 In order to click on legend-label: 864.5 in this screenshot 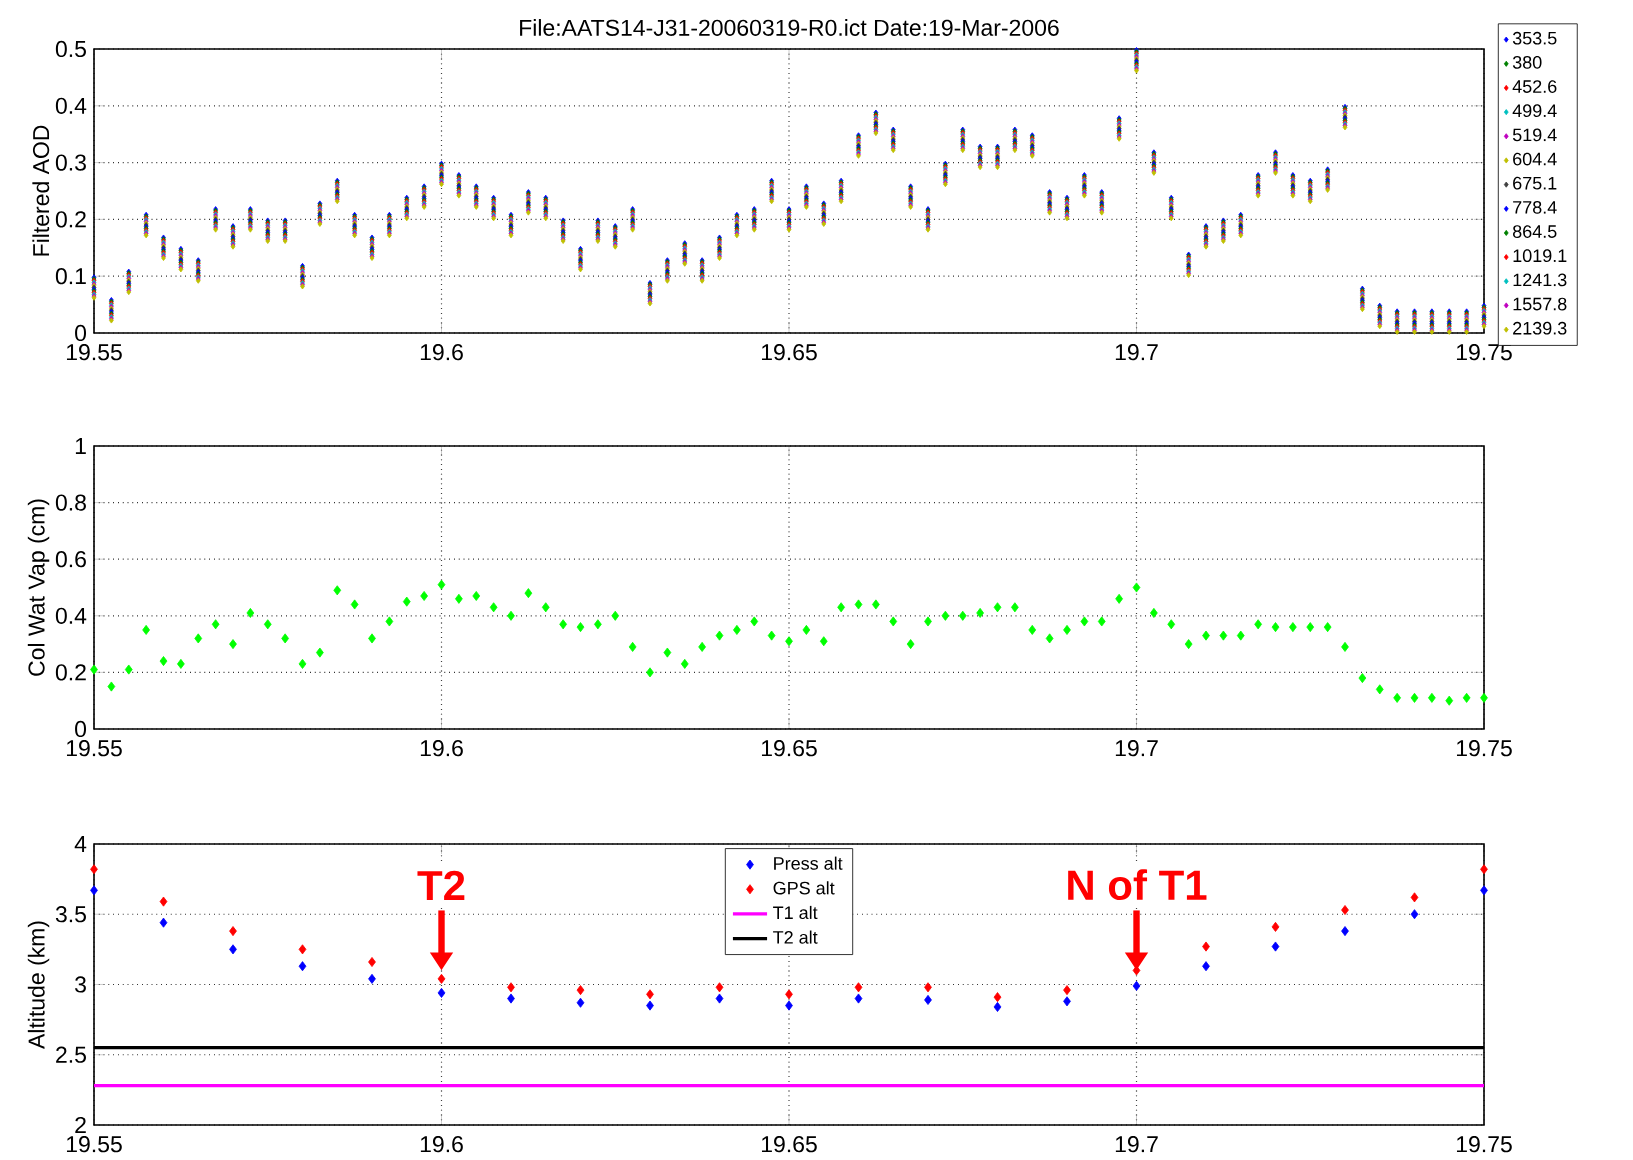, I will do `click(1534, 231)`.